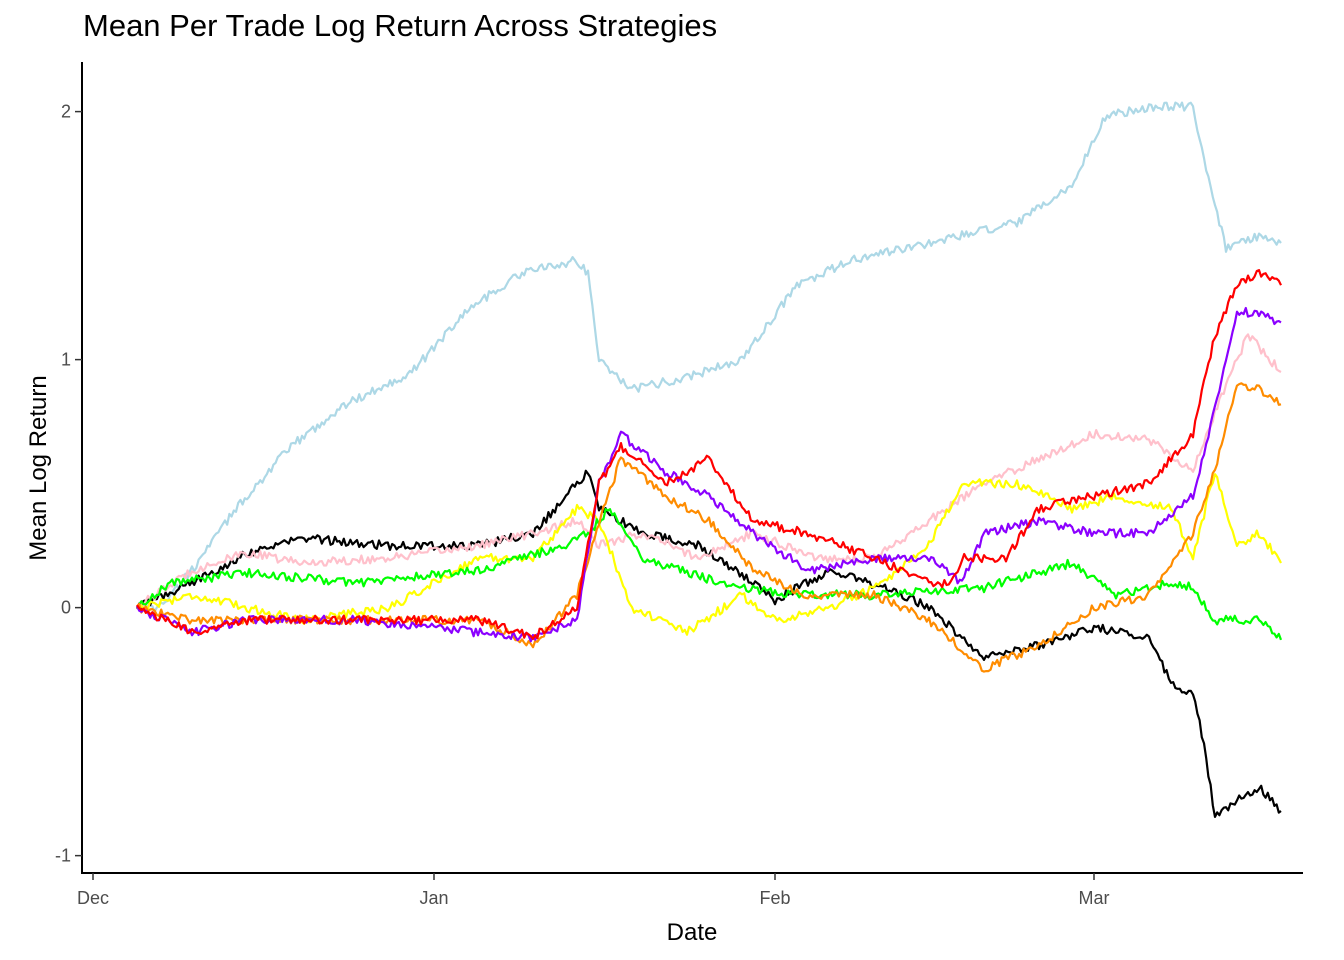 The height and width of the screenshot is (960, 1344). Describe the element at coordinates (433, 898) in the screenshot. I see `x-tick-label: Jan` at that location.